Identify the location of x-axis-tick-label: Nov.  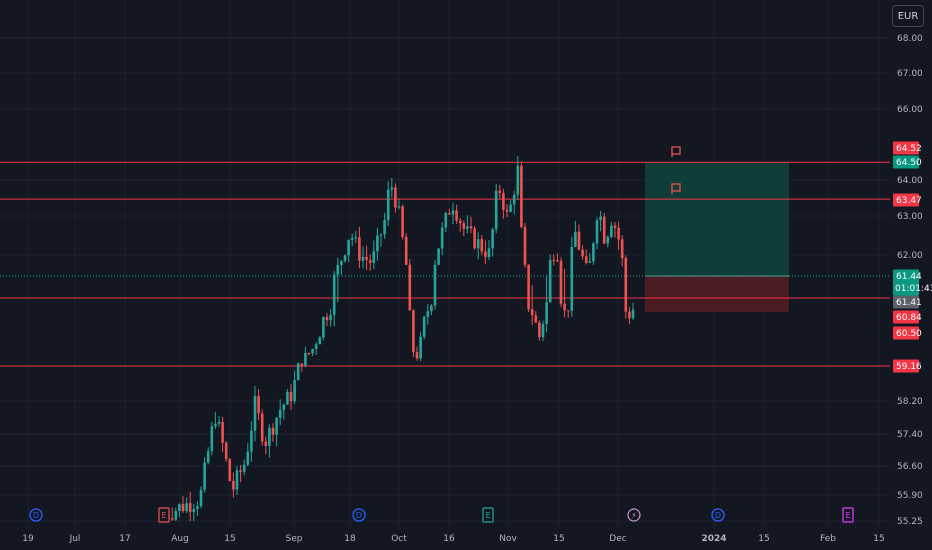
(508, 539).